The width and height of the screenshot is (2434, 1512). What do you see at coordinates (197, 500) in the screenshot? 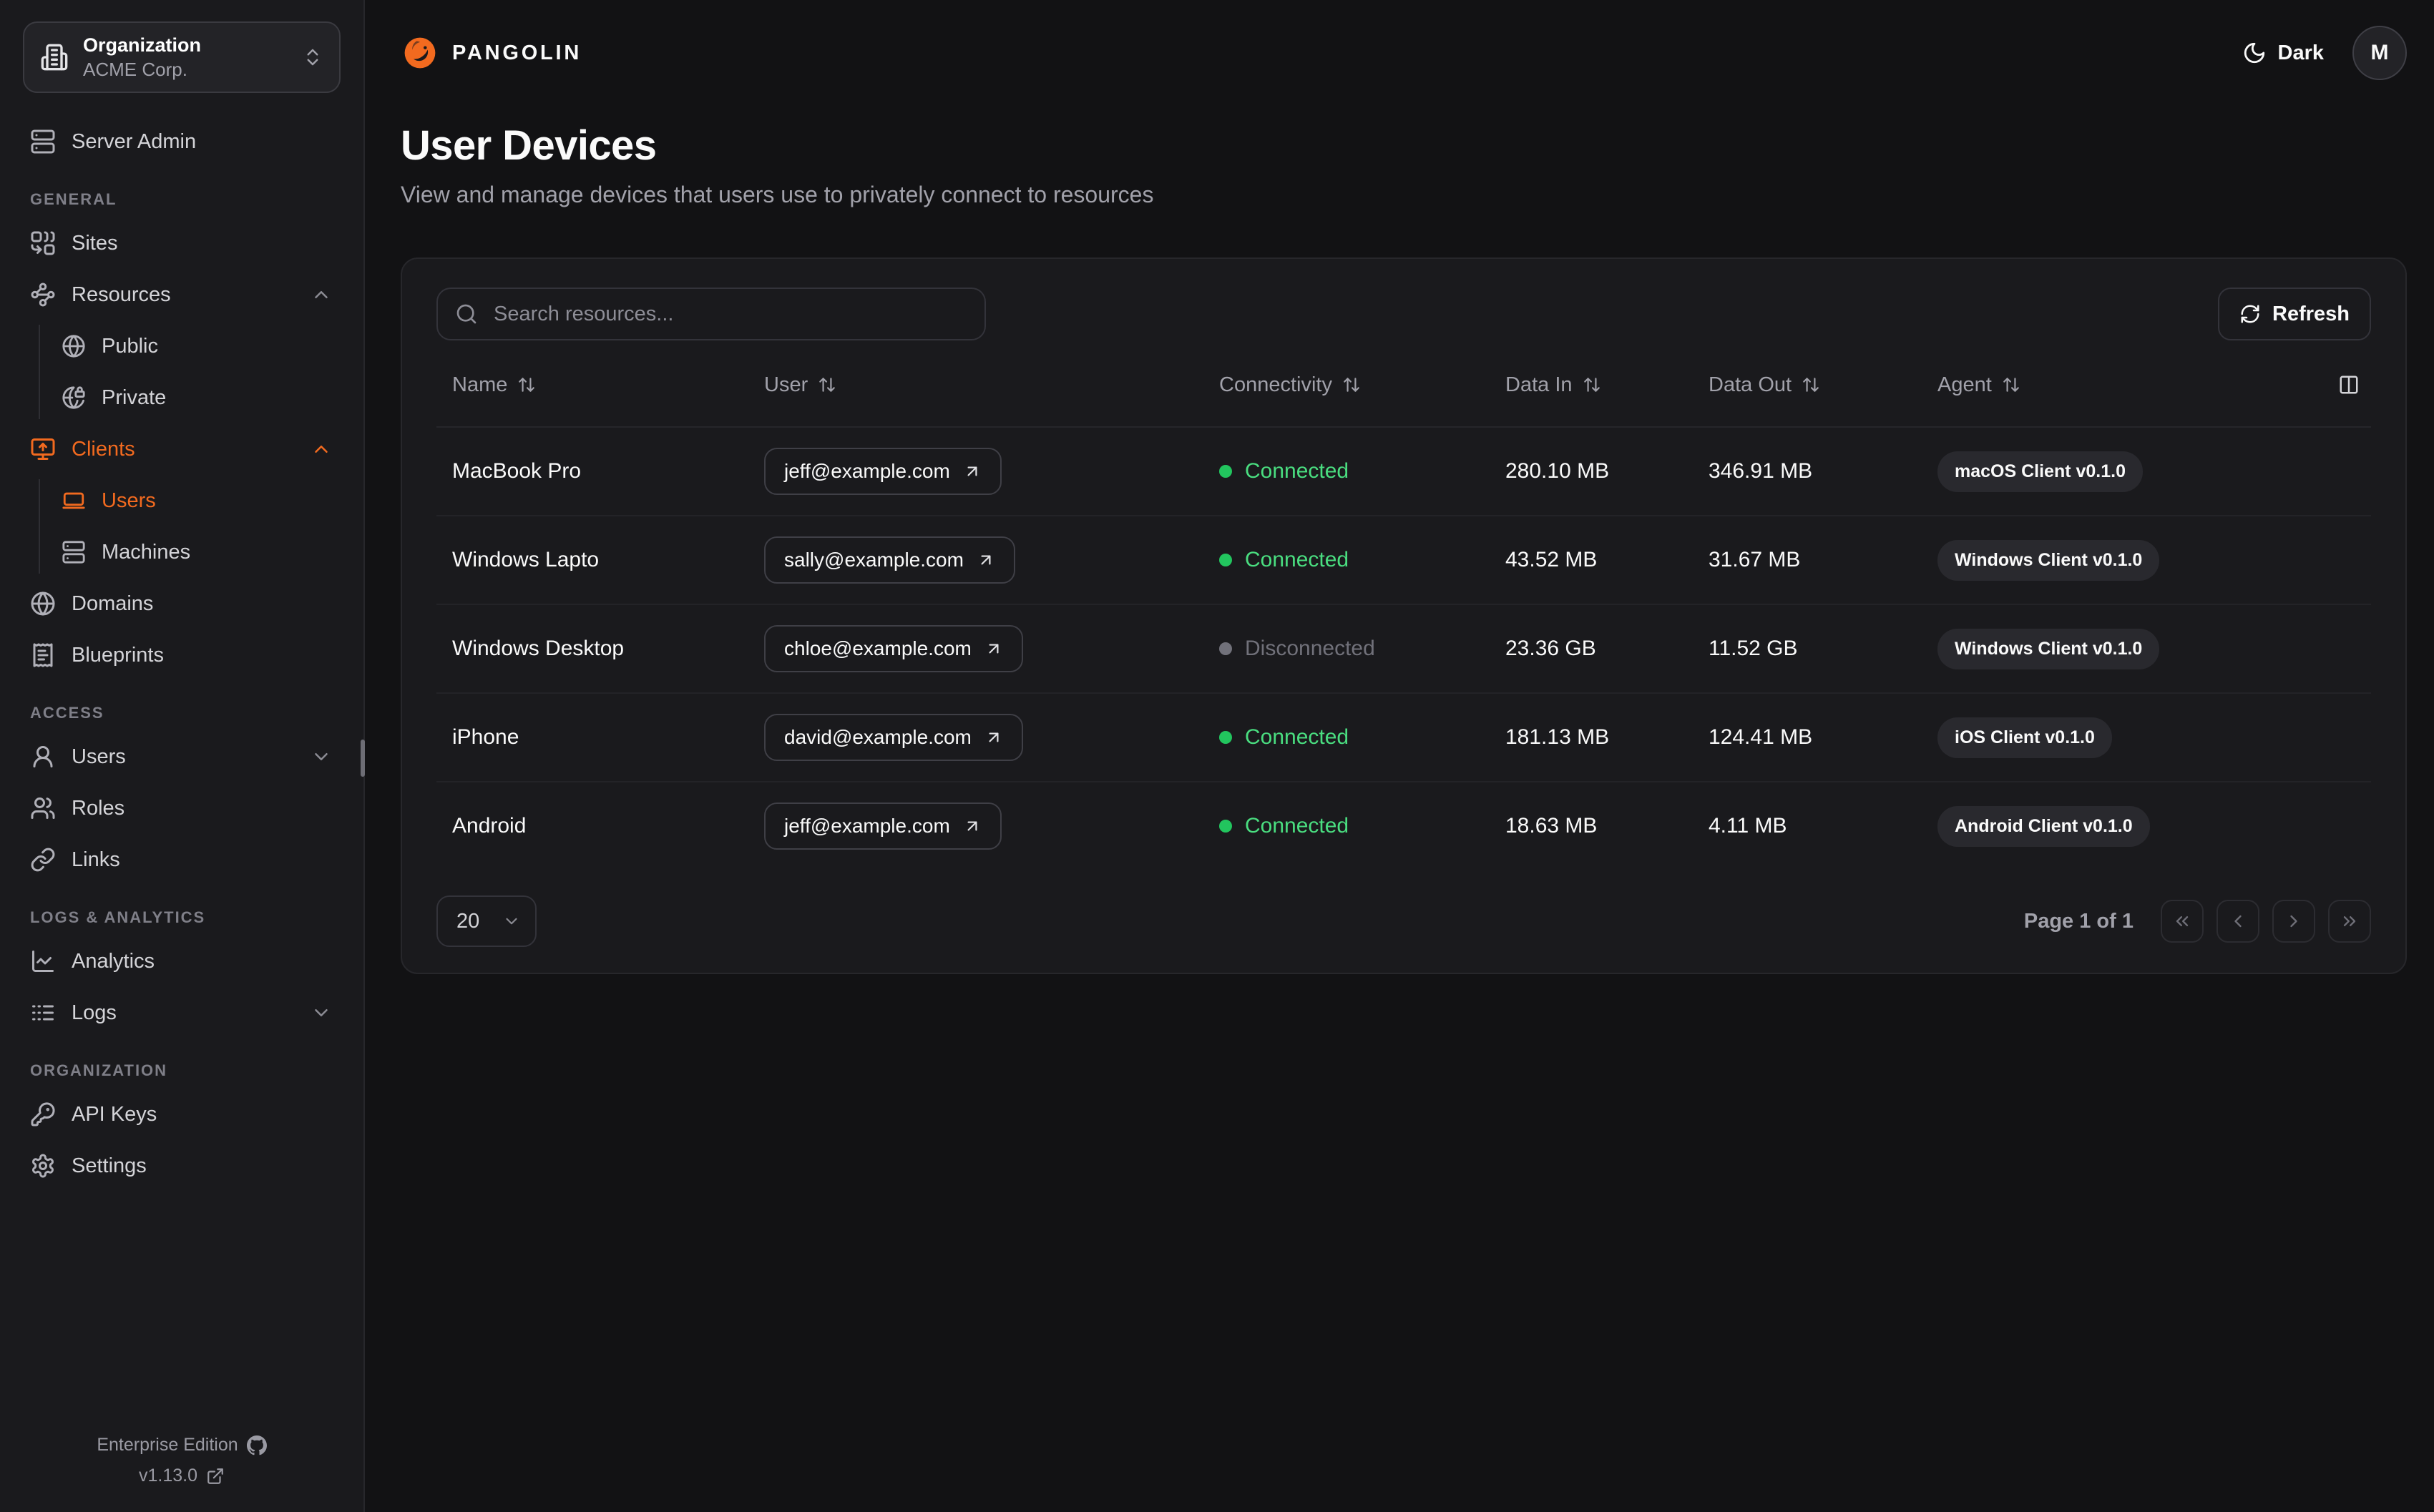
I see `sidebar-item-client-users: Users` at bounding box center [197, 500].